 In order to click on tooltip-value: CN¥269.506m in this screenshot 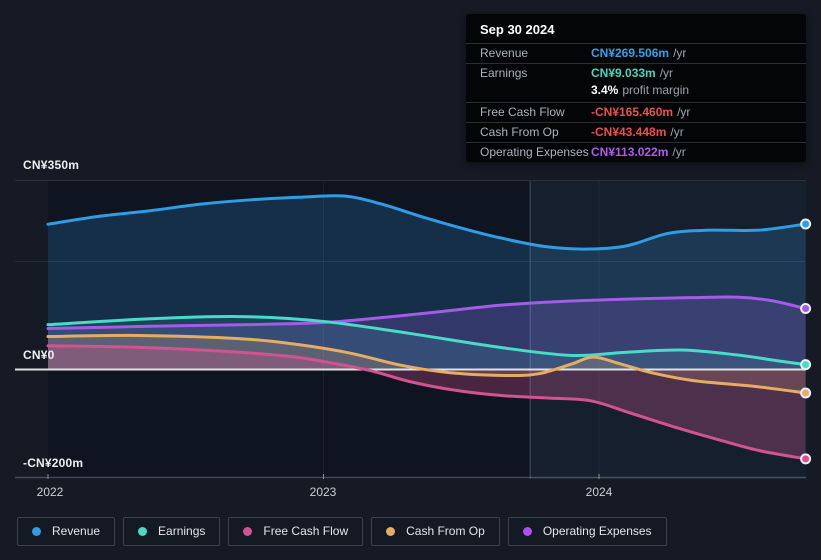, I will do `click(630, 53)`.